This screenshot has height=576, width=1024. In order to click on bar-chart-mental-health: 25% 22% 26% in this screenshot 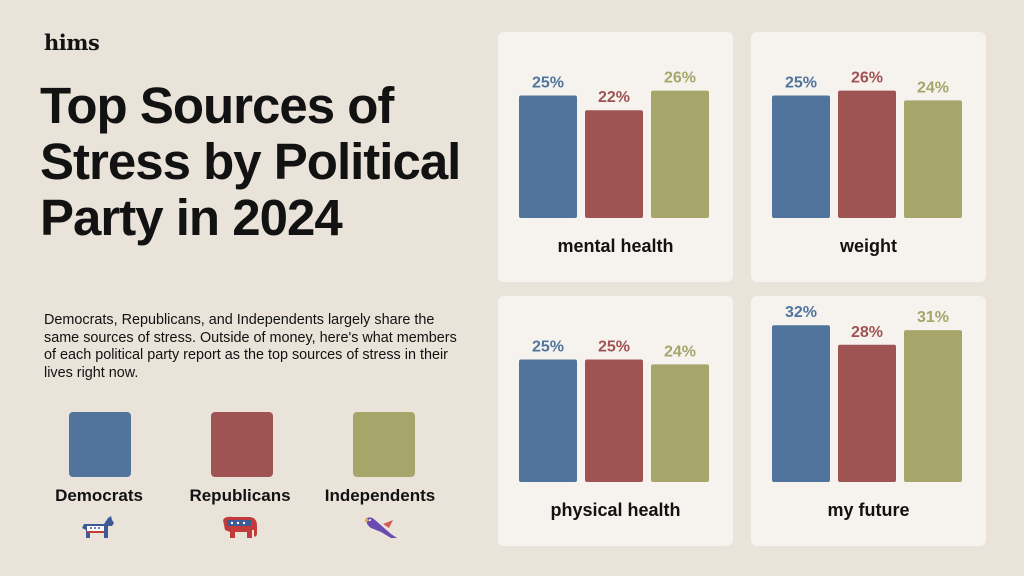, I will do `click(614, 144)`.